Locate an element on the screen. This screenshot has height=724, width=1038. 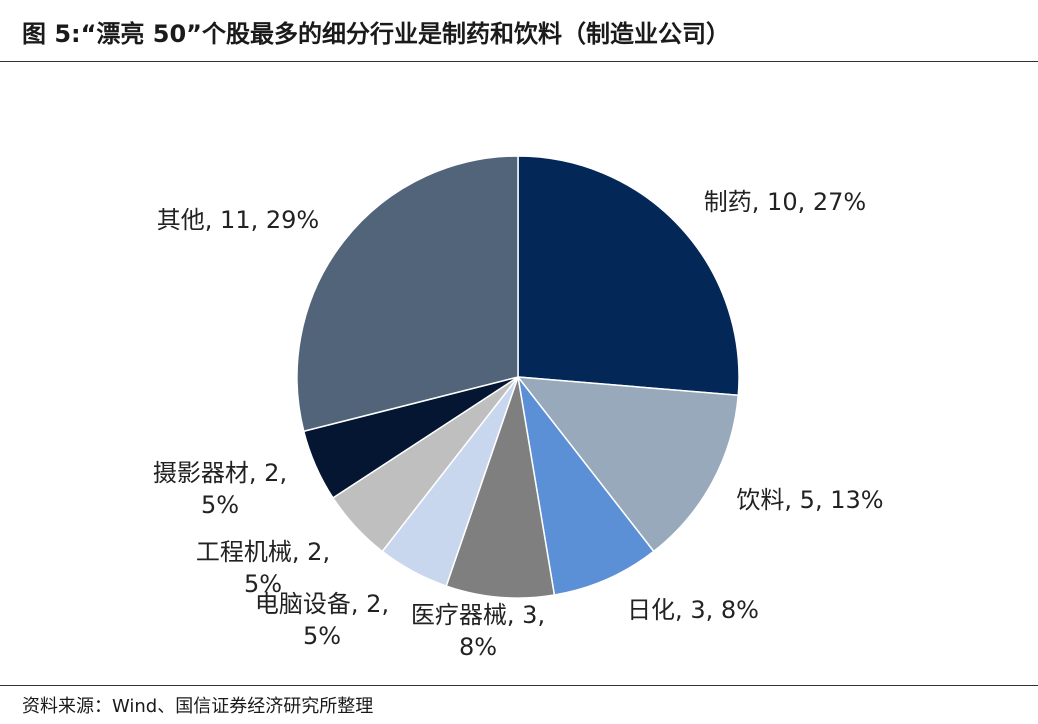
figure-title: 图 5:“漂亮 50”个股最多的细分行业是制药和饮料（制造业公司） is located at coordinates (376, 34).